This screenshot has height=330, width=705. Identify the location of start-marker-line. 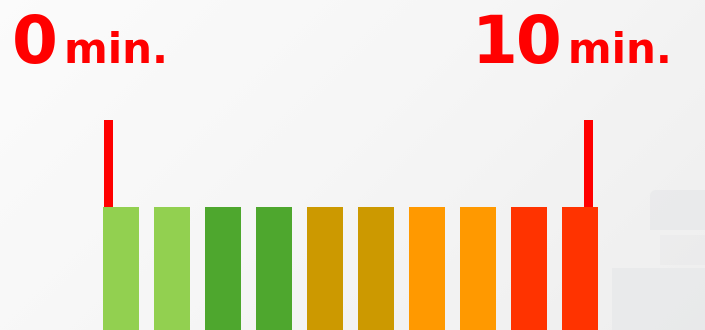
(108, 165).